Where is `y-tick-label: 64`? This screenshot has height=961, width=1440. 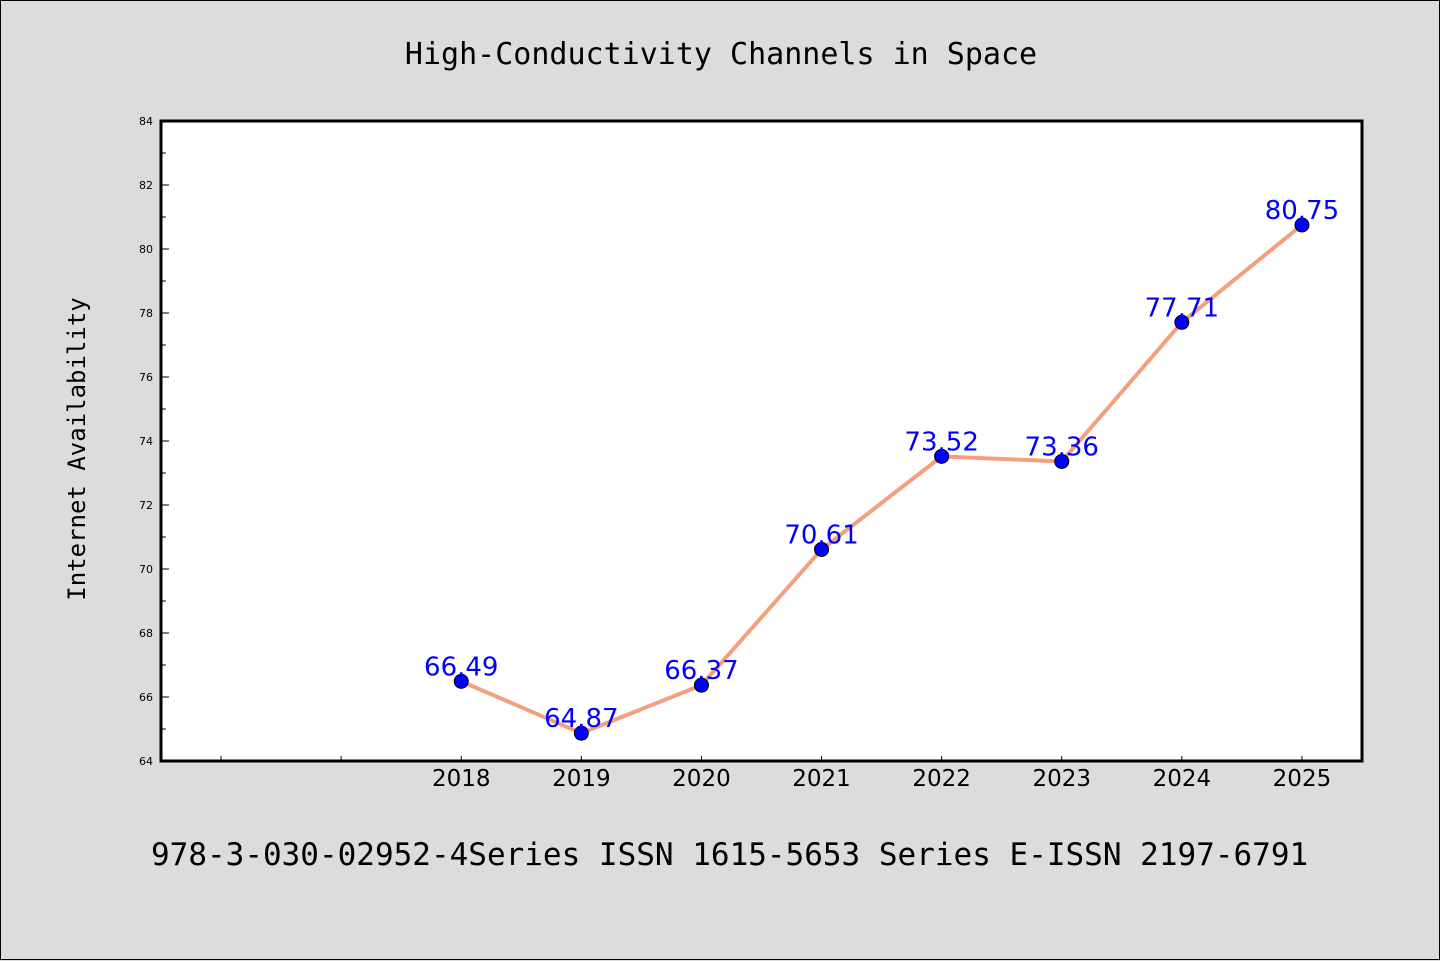
y-tick-label: 64 is located at coordinates (146, 761).